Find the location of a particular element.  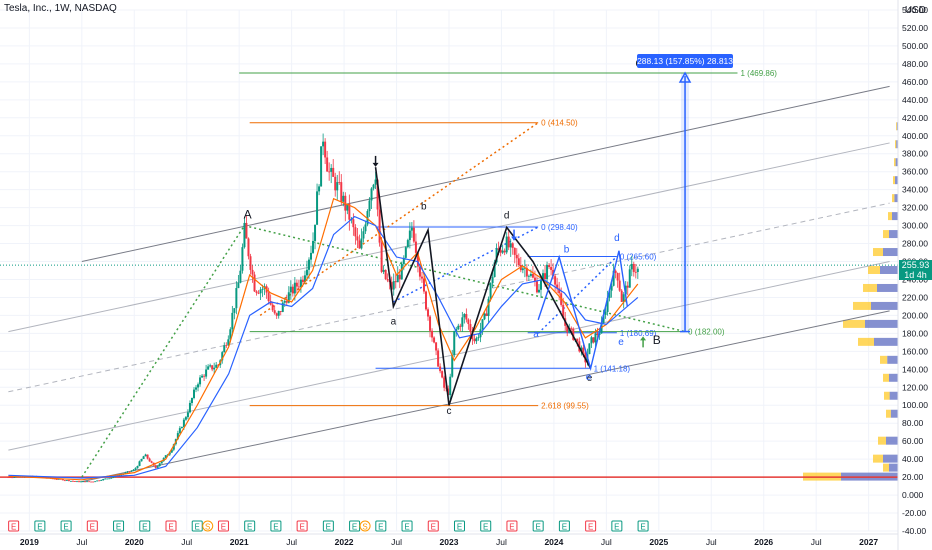

currency-label: USD is located at coordinates (915, 10).